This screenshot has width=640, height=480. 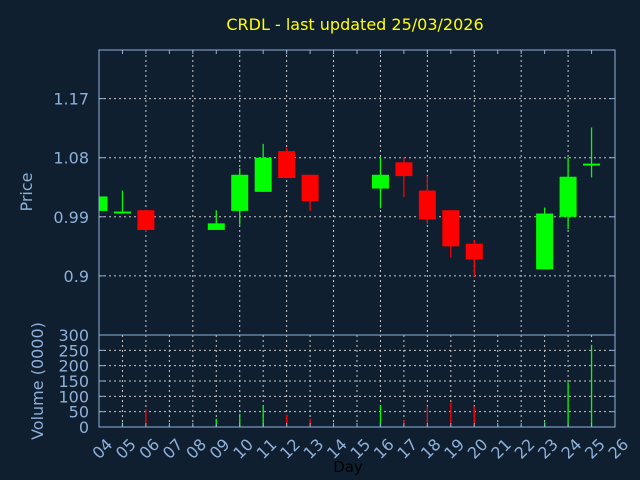 I want to click on volume-tick-label: 300, so click(x=73, y=335).